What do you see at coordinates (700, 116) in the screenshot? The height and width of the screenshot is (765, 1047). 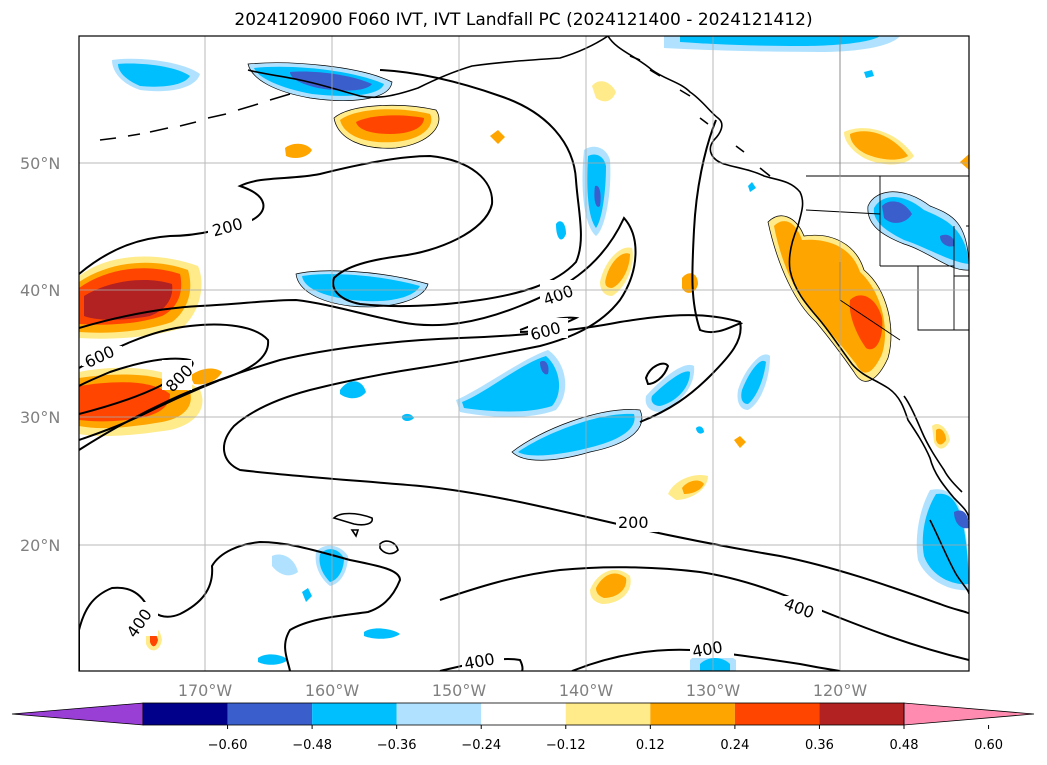 I see `bc-islands` at bounding box center [700, 116].